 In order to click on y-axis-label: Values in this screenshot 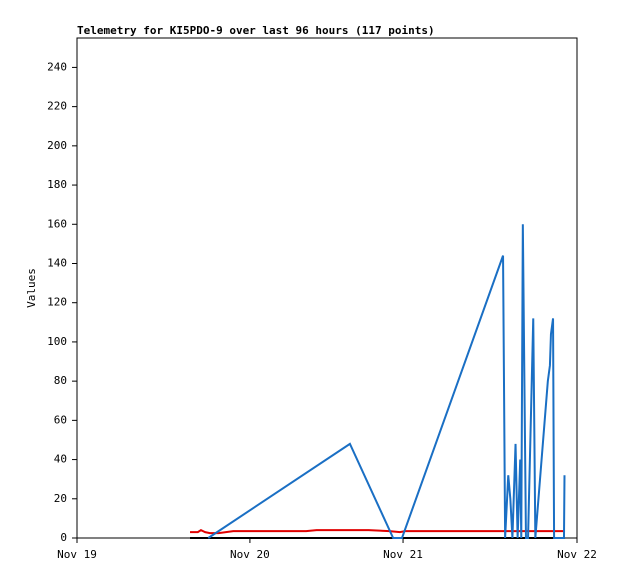, I will do `click(31, 288)`.